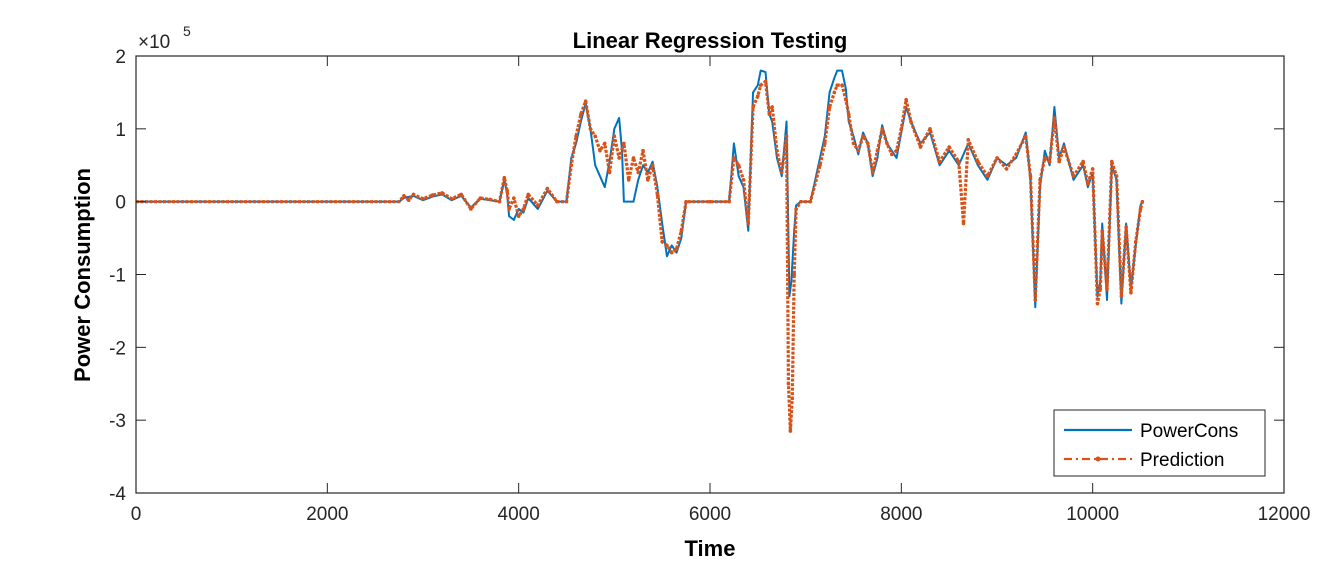 The image size is (1318, 565). I want to click on x-tick-label: 12000, so click(1284, 514).